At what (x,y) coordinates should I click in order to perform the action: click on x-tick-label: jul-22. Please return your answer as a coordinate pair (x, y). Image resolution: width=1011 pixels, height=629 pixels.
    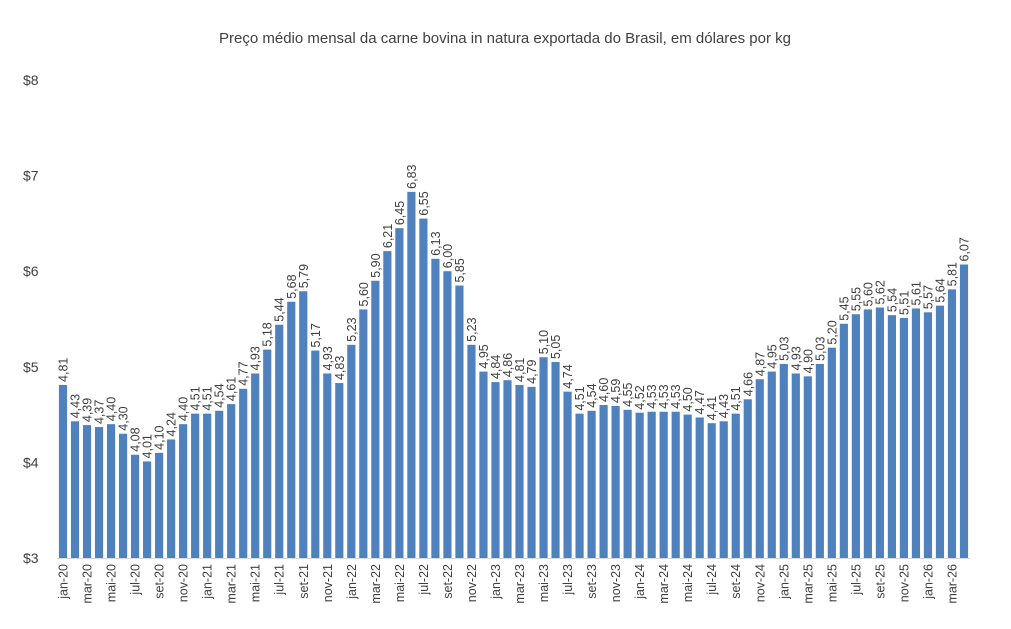
    Looking at the image, I should click on (424, 580).